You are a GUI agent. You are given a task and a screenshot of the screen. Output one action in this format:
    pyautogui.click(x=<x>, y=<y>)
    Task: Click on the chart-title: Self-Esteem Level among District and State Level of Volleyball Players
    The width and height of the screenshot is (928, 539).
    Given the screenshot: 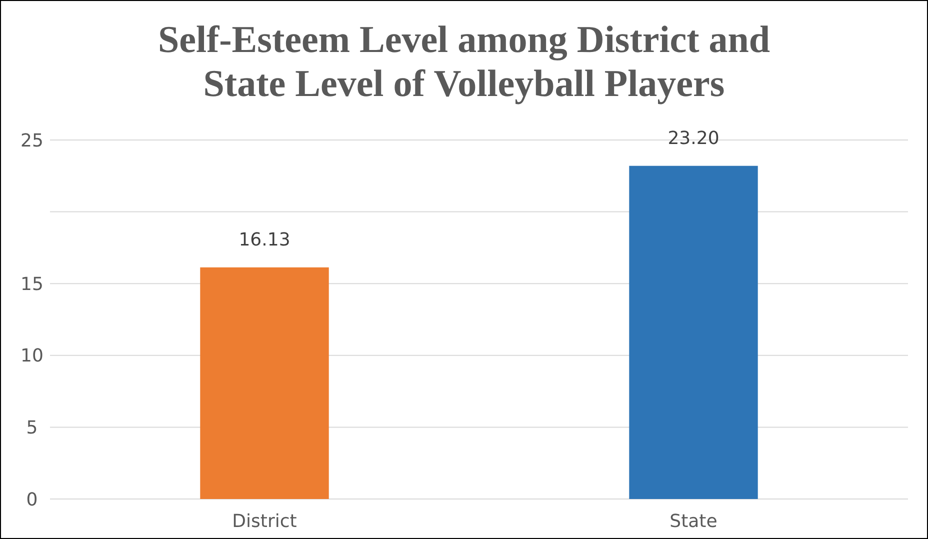 What is the action you would take?
    pyautogui.click(x=464, y=62)
    